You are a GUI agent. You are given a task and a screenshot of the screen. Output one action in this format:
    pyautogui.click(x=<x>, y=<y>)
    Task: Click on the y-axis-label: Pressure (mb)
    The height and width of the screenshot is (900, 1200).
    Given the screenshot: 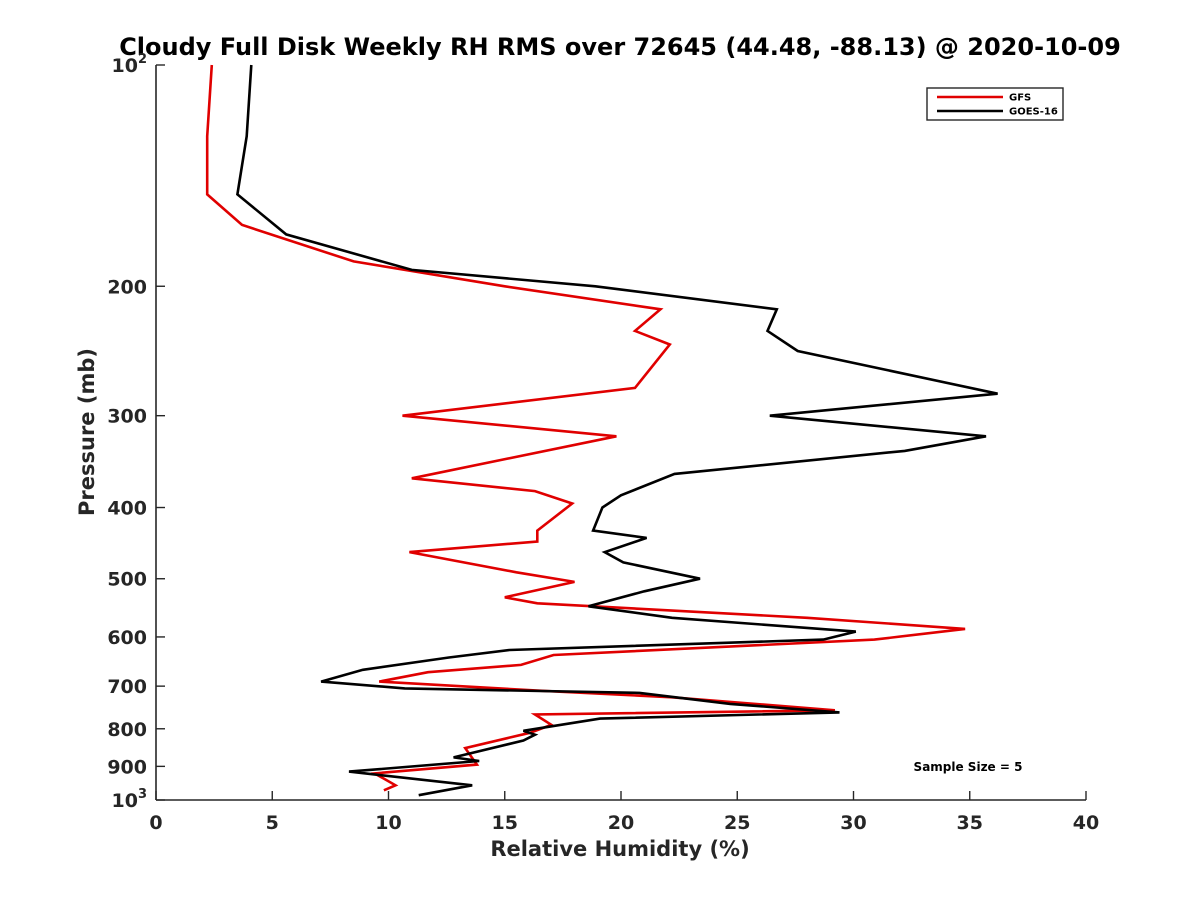 What is the action you would take?
    pyautogui.click(x=87, y=432)
    